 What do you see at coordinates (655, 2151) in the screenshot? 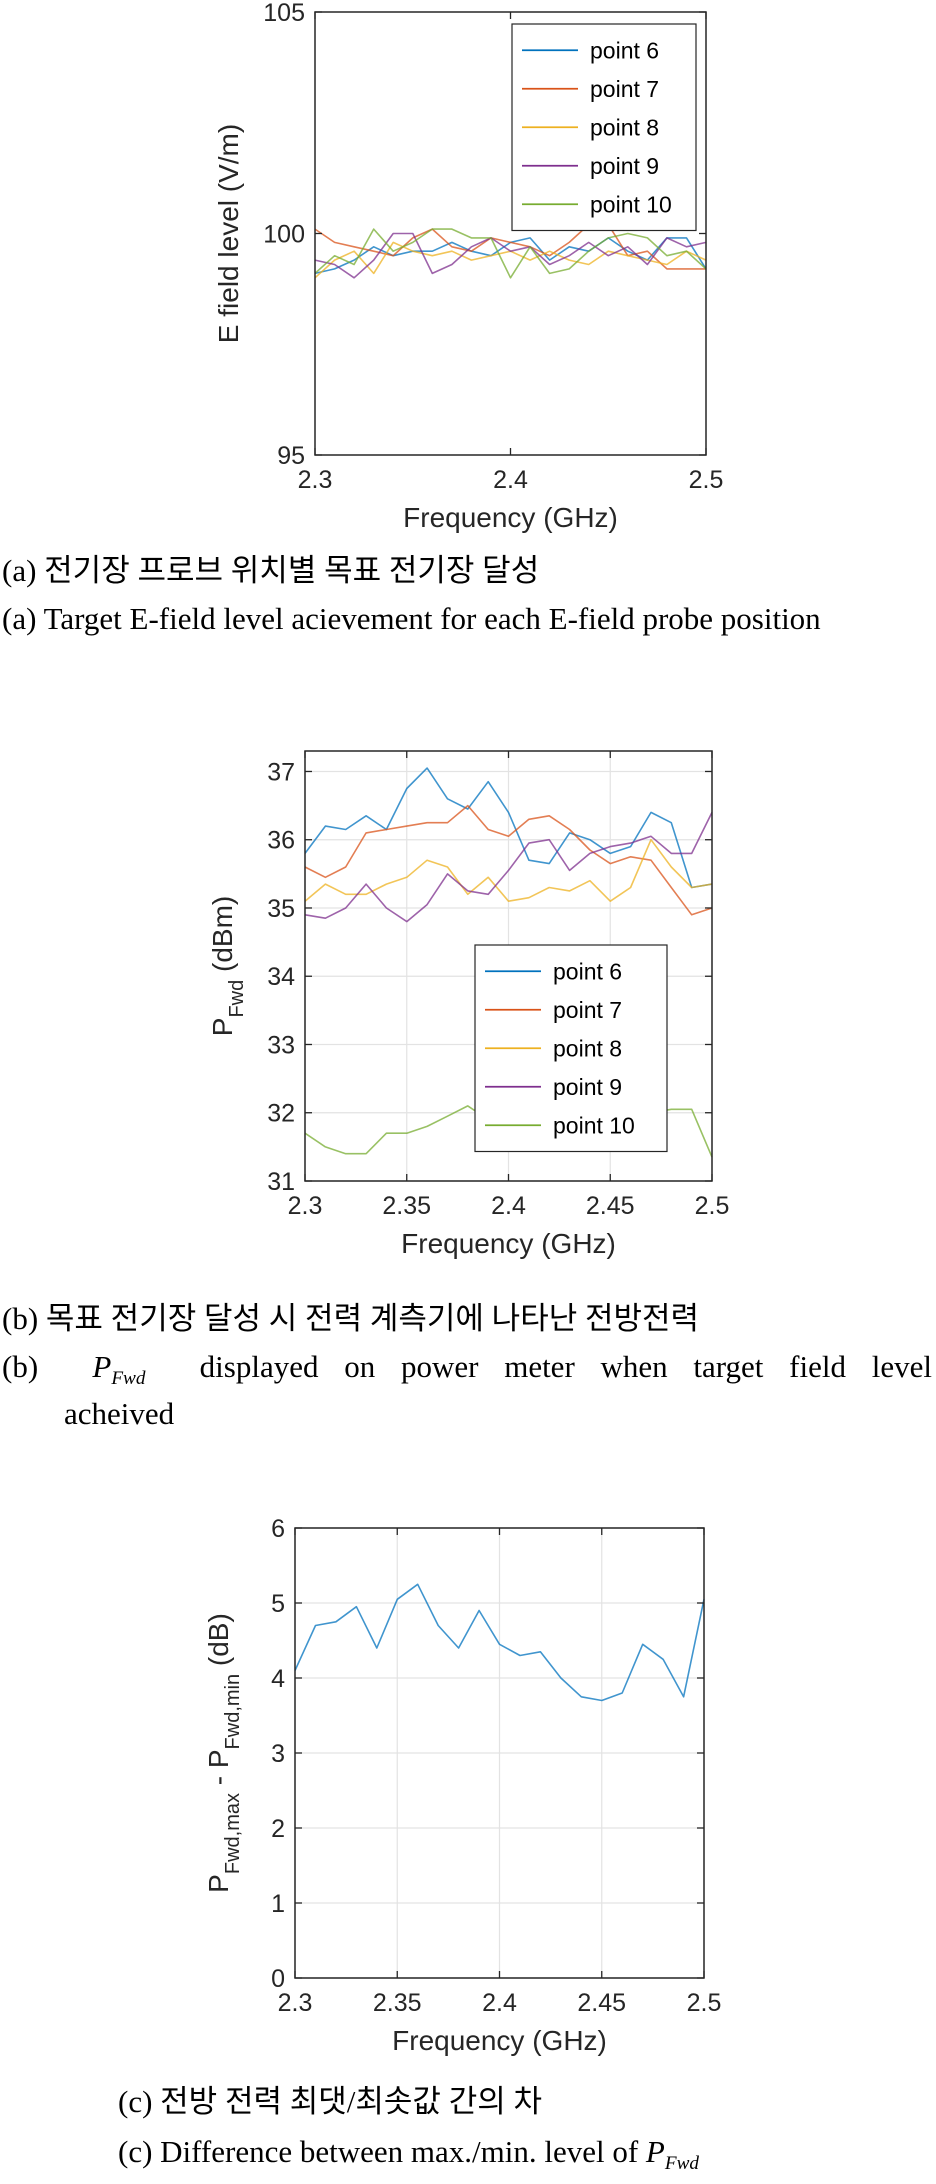
I see `caption-c-symbol-main: P` at bounding box center [655, 2151].